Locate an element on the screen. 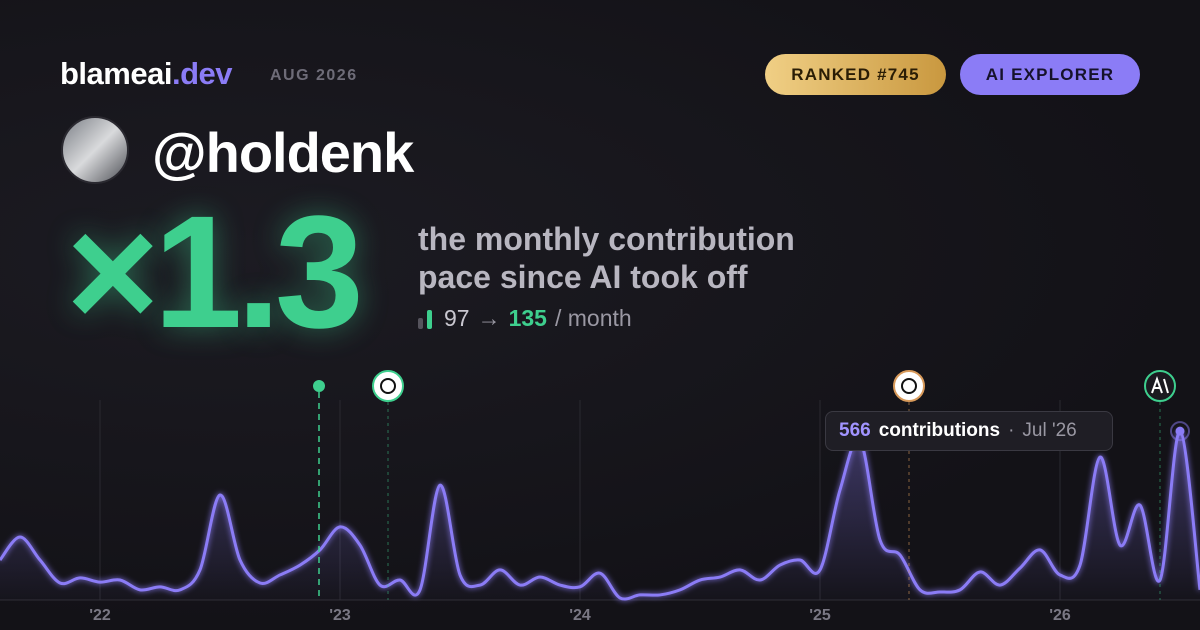  x-tick-label: '26 is located at coordinates (1060, 615).